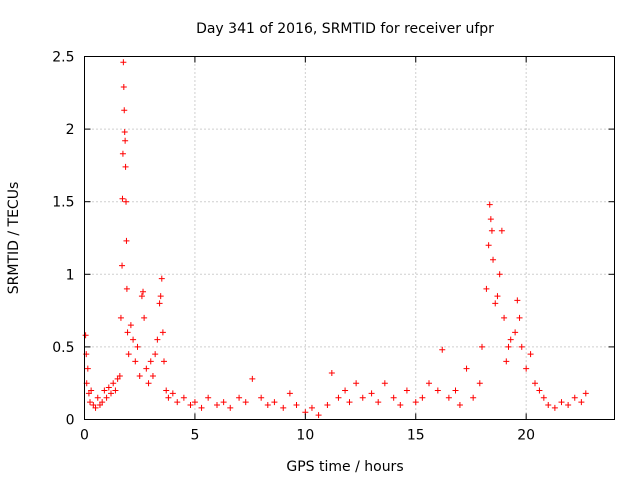  Describe the element at coordinates (63, 58) in the screenshot. I see `y-tick-label: 2.5` at that location.